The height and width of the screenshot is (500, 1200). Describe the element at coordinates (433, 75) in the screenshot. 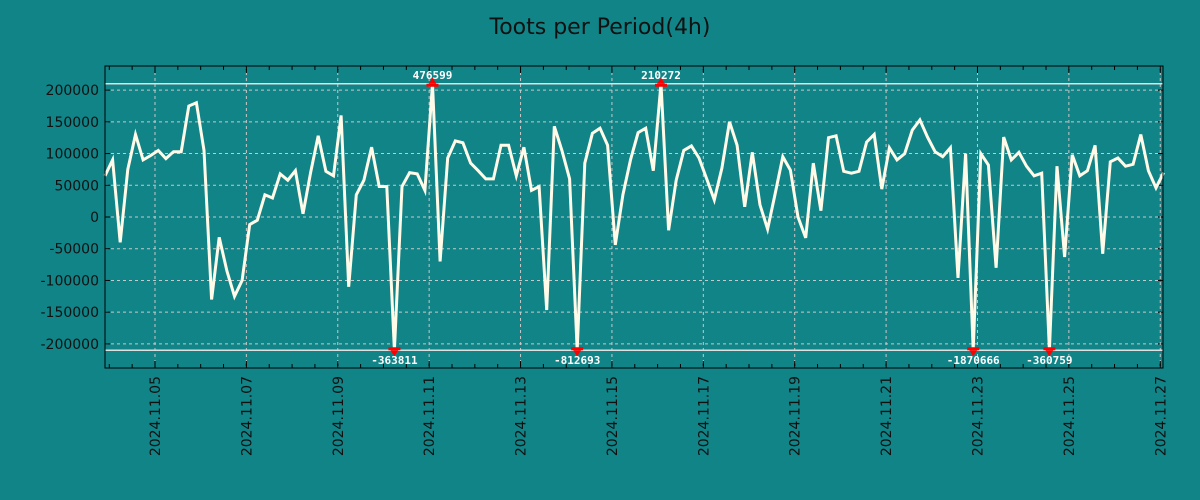

I see `peak-label: 476599` at that location.